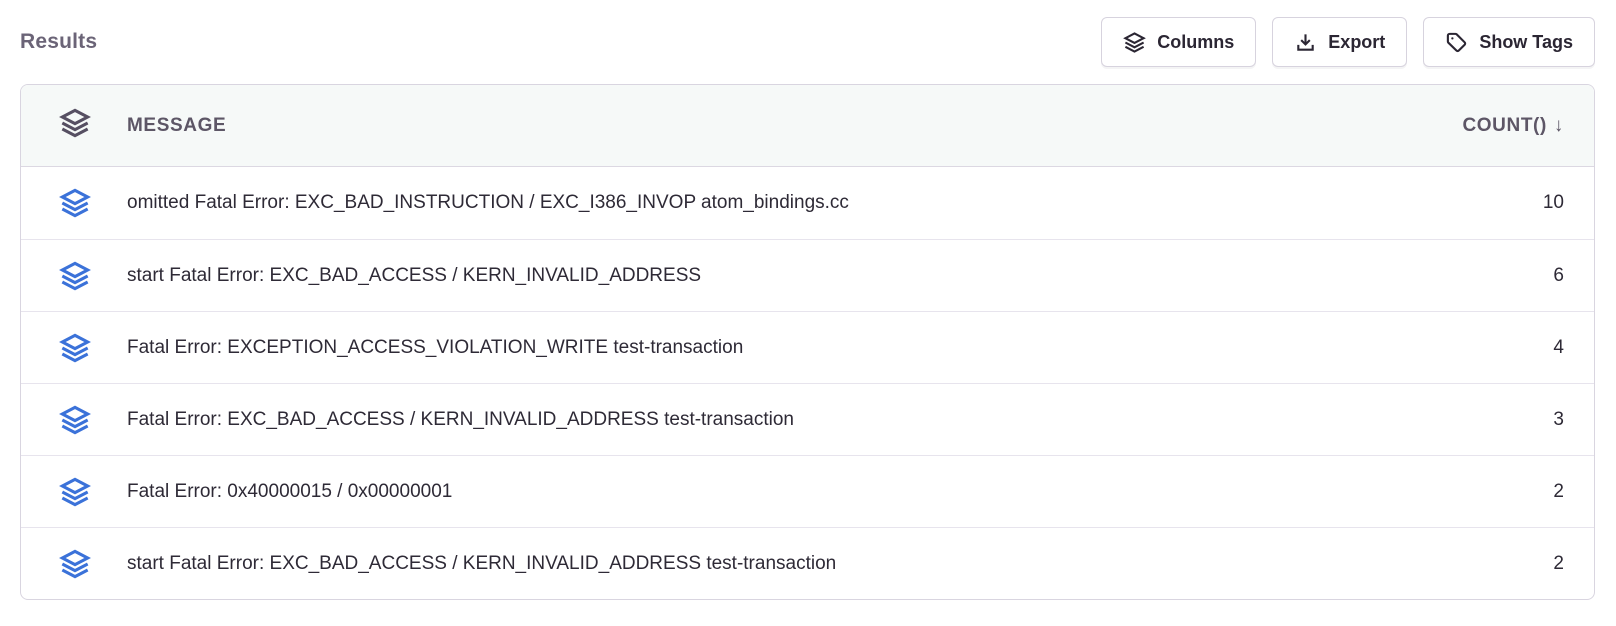 The width and height of the screenshot is (1616, 626). What do you see at coordinates (1553, 202) in the screenshot?
I see `count-cell: 10` at bounding box center [1553, 202].